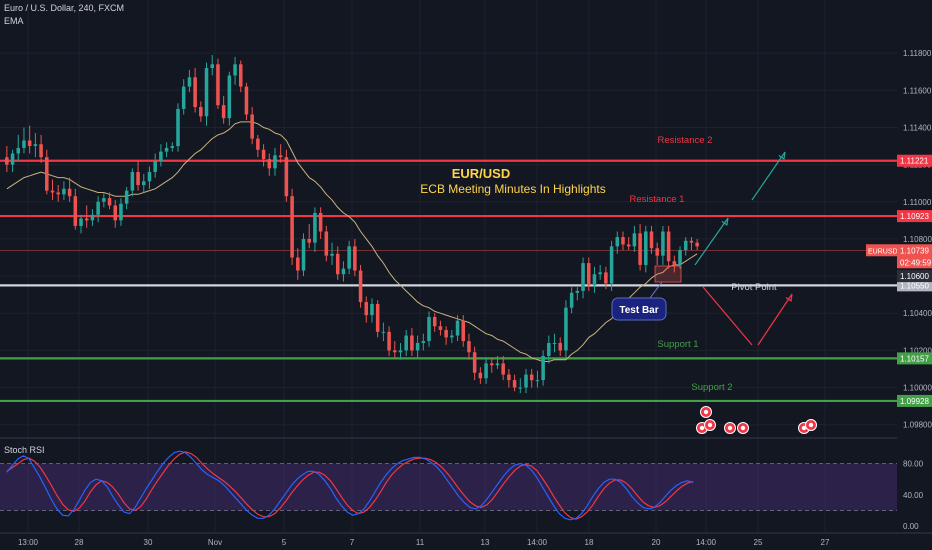  Describe the element at coordinates (668, 274) in the screenshot. I see `test-bar-box` at that location.